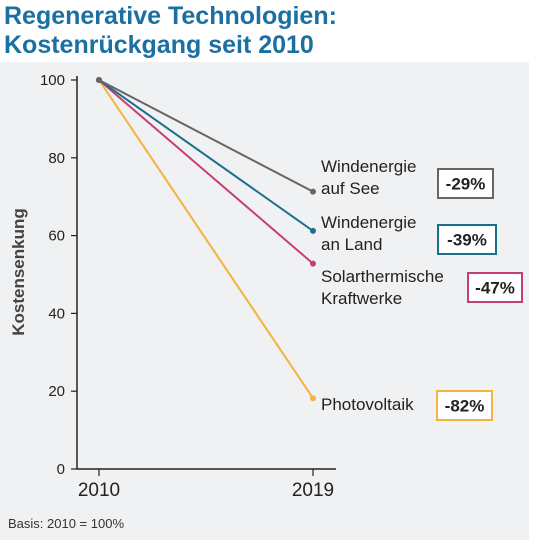 Image resolution: width=535 pixels, height=543 pixels. Describe the element at coordinates (99, 490) in the screenshot. I see `x-tick-label: 2010` at that location.